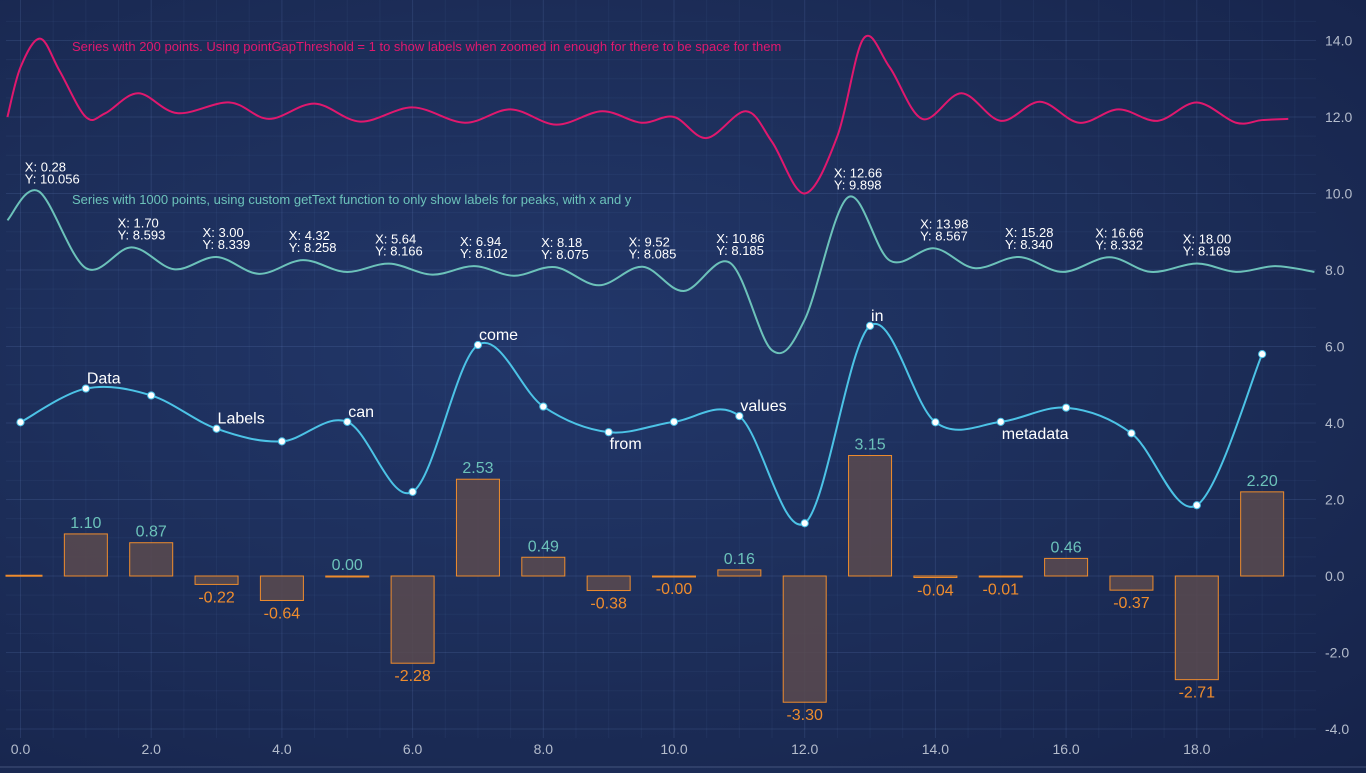 The image size is (1366, 773). What do you see at coordinates (877, 316) in the screenshot?
I see `point-data-label: in` at bounding box center [877, 316].